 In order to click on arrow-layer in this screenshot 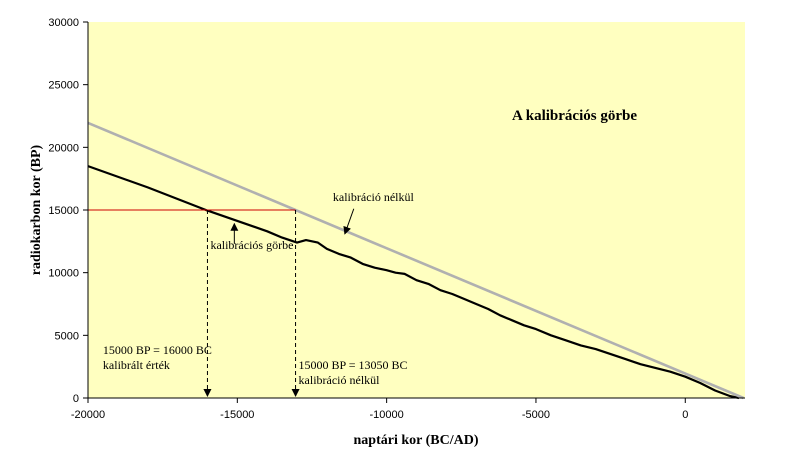, I will do `click(292, 226)`.